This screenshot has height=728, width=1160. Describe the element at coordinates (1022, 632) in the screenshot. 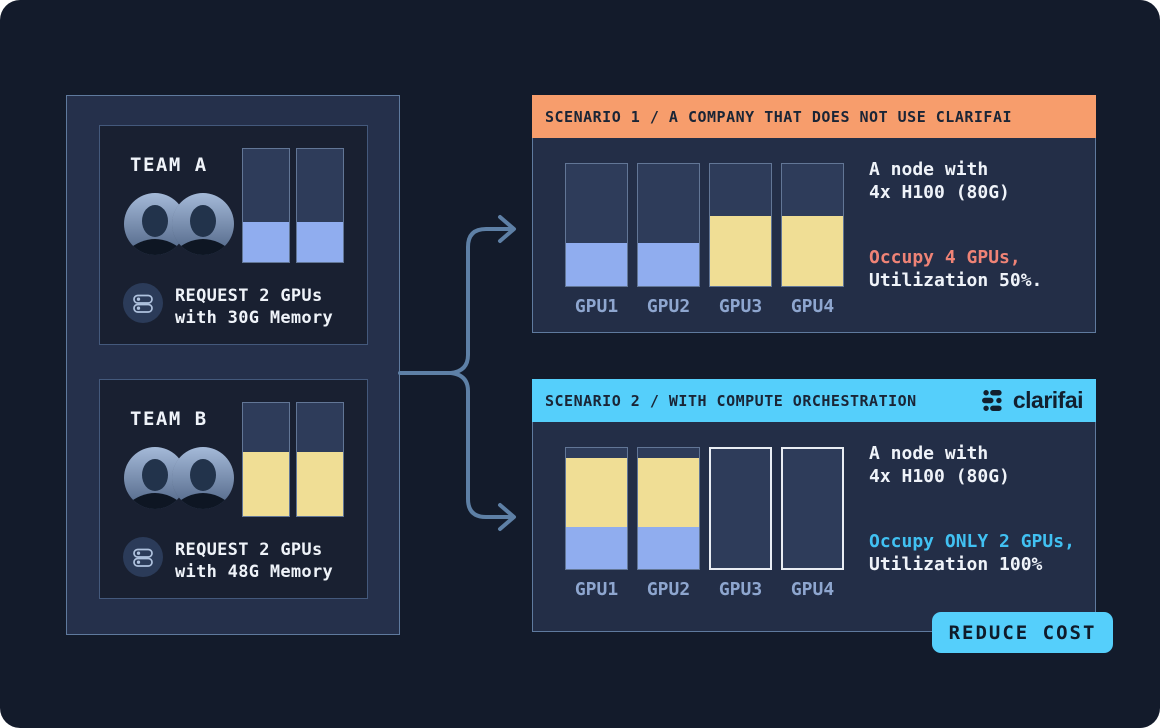

I see `reduce-cost-badge: REDUCE COST` at that location.